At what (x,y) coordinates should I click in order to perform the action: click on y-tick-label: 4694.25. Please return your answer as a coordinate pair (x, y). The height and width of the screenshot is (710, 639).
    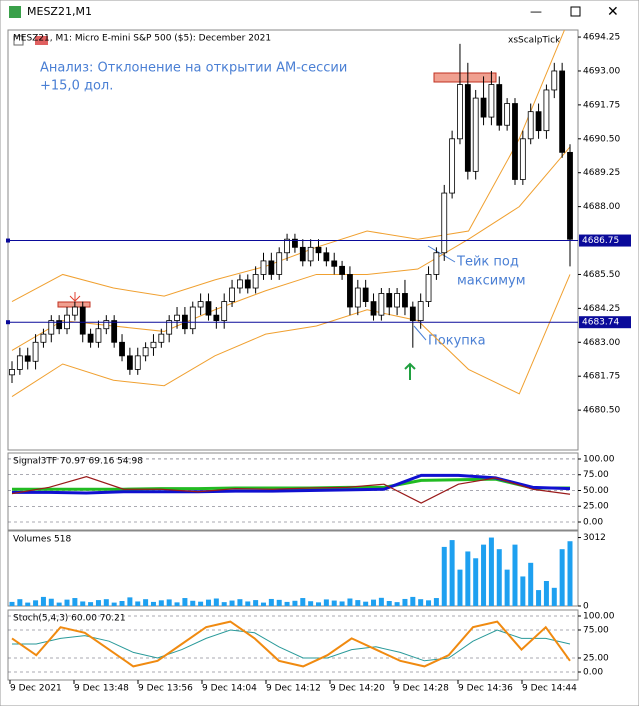
    Looking at the image, I should click on (601, 38).